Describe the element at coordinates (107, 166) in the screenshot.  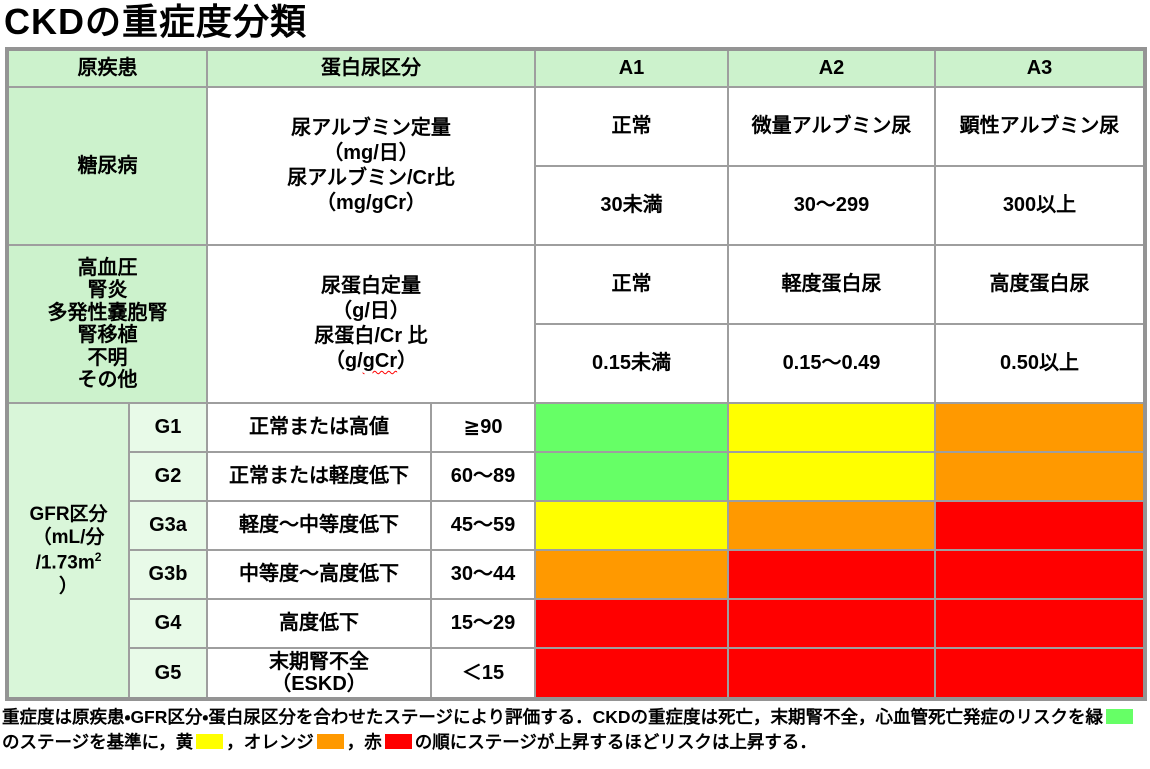
I see `diabetes-cell: 糖尿病` at that location.